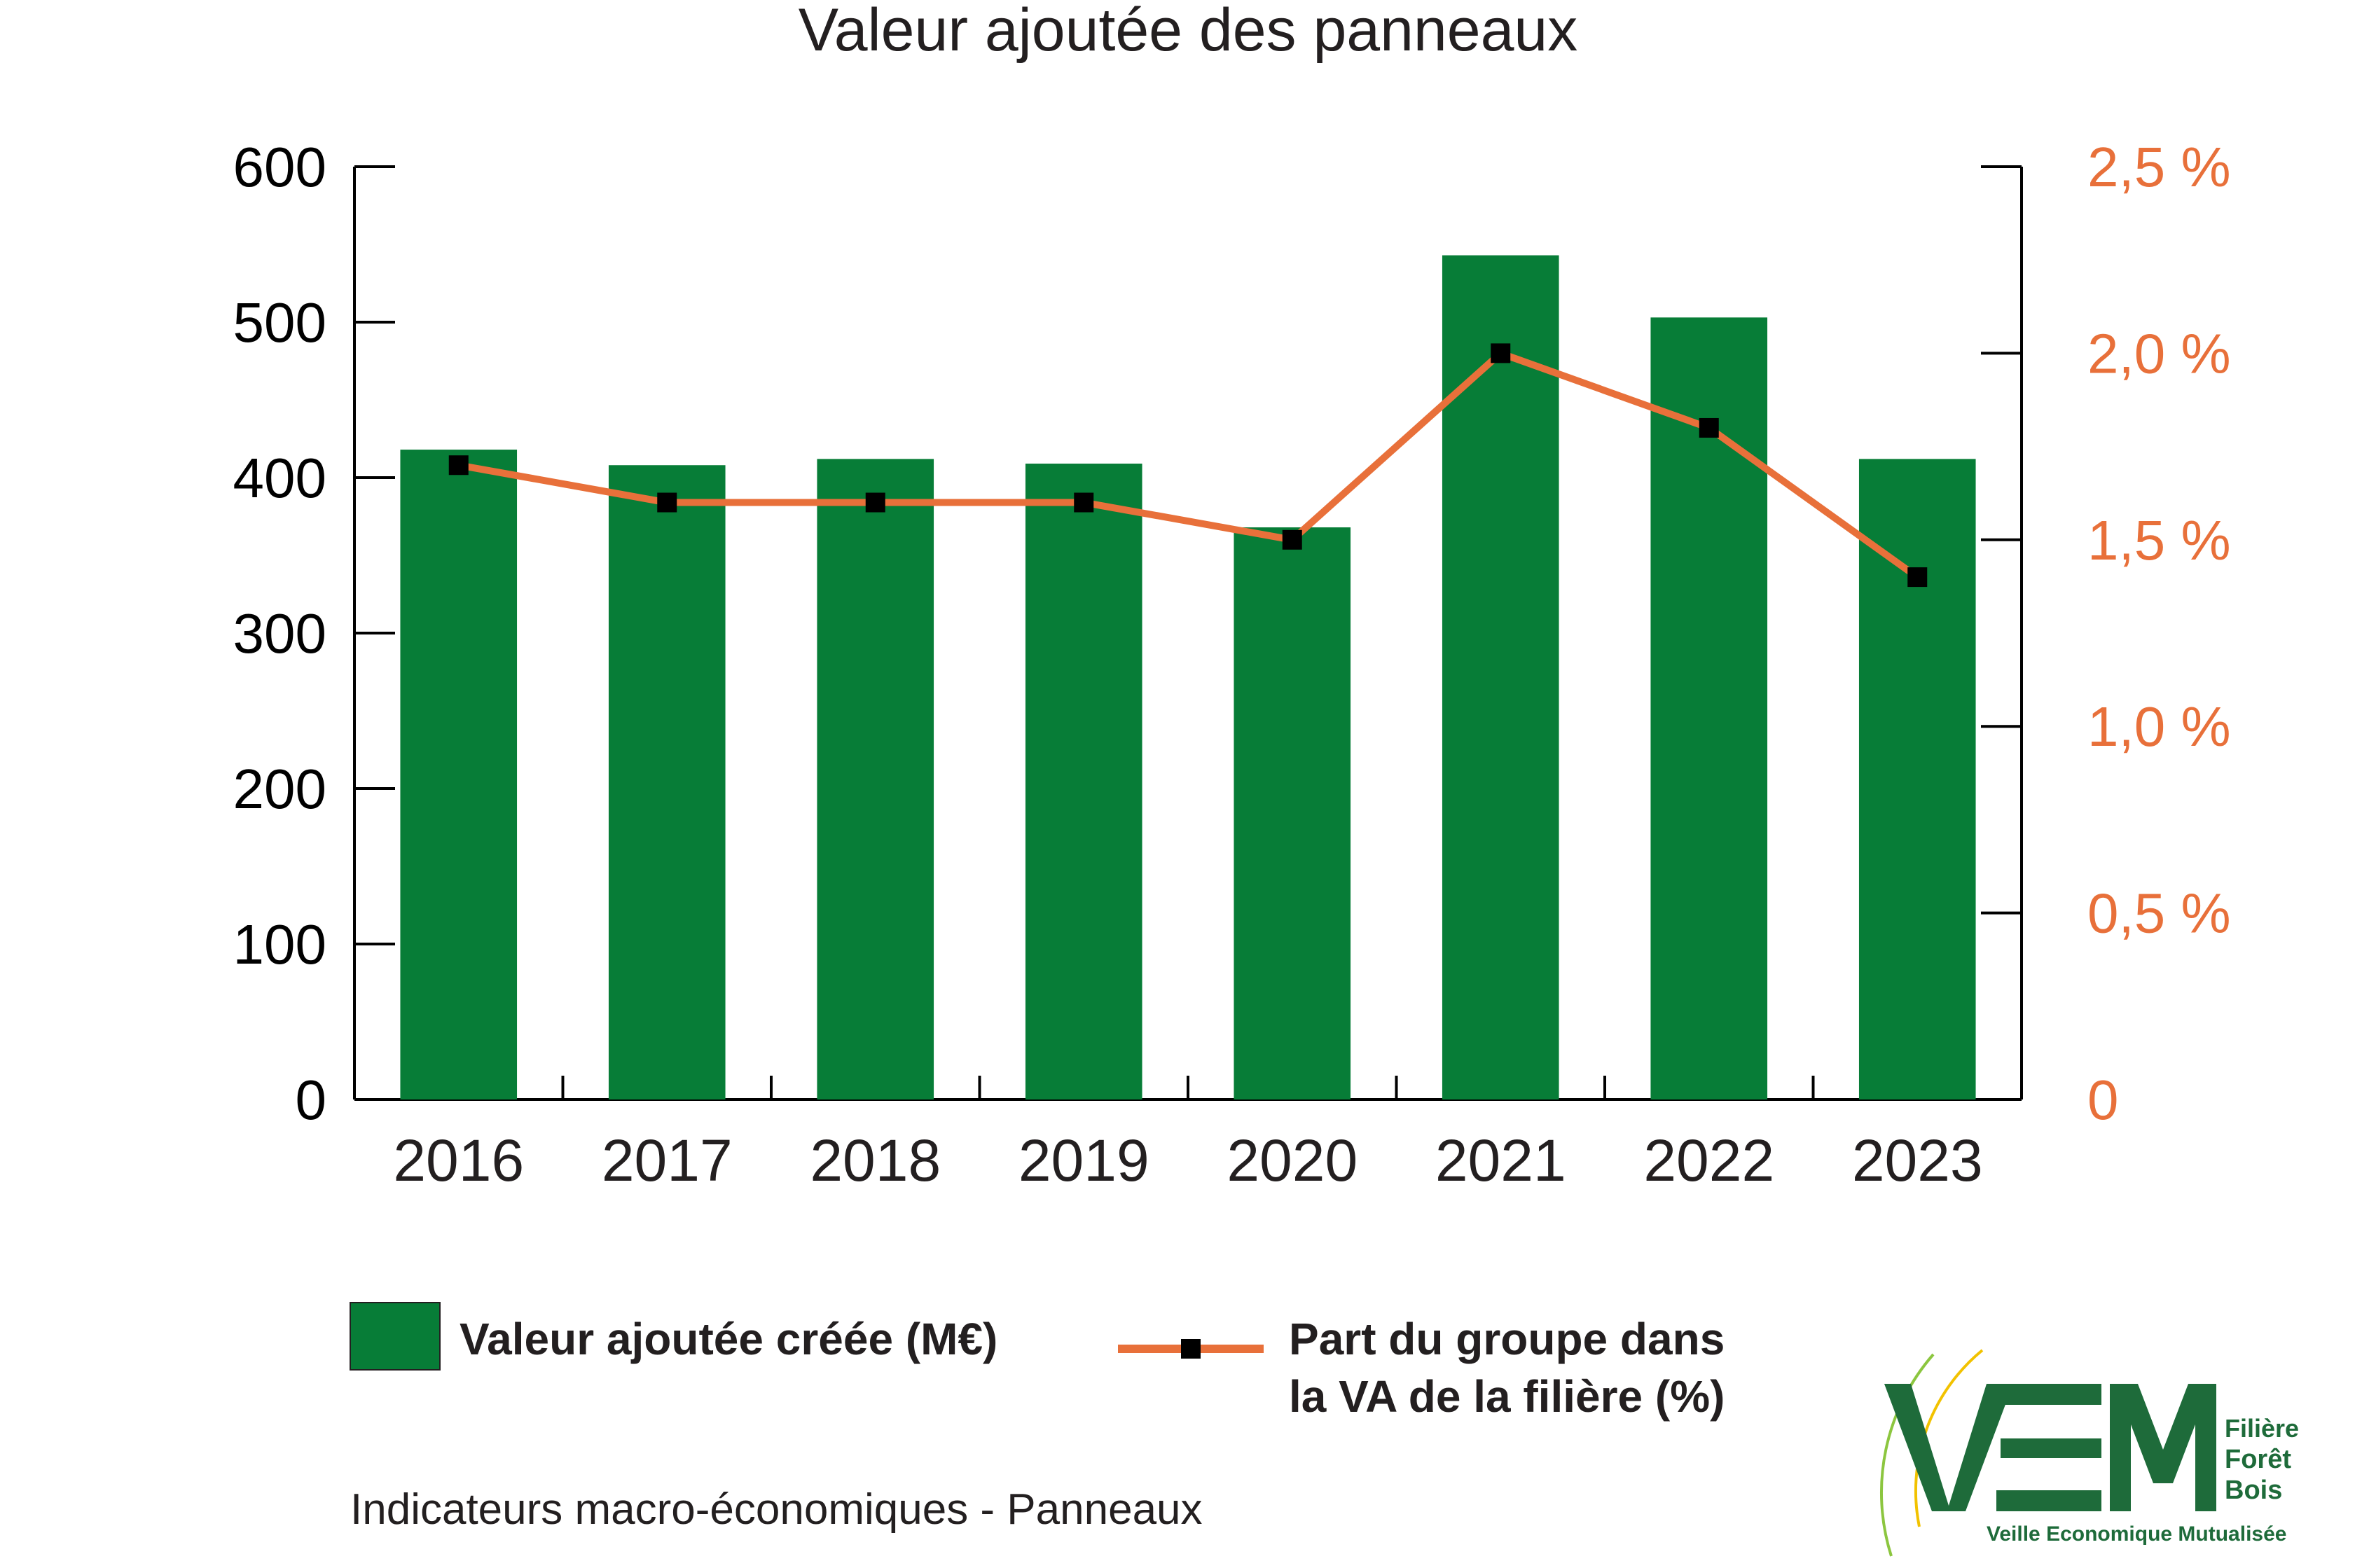 The image size is (2376, 1568). What do you see at coordinates (1507, 1339) in the screenshot?
I see `legend-line-label-1: Part du groupe dans` at bounding box center [1507, 1339].